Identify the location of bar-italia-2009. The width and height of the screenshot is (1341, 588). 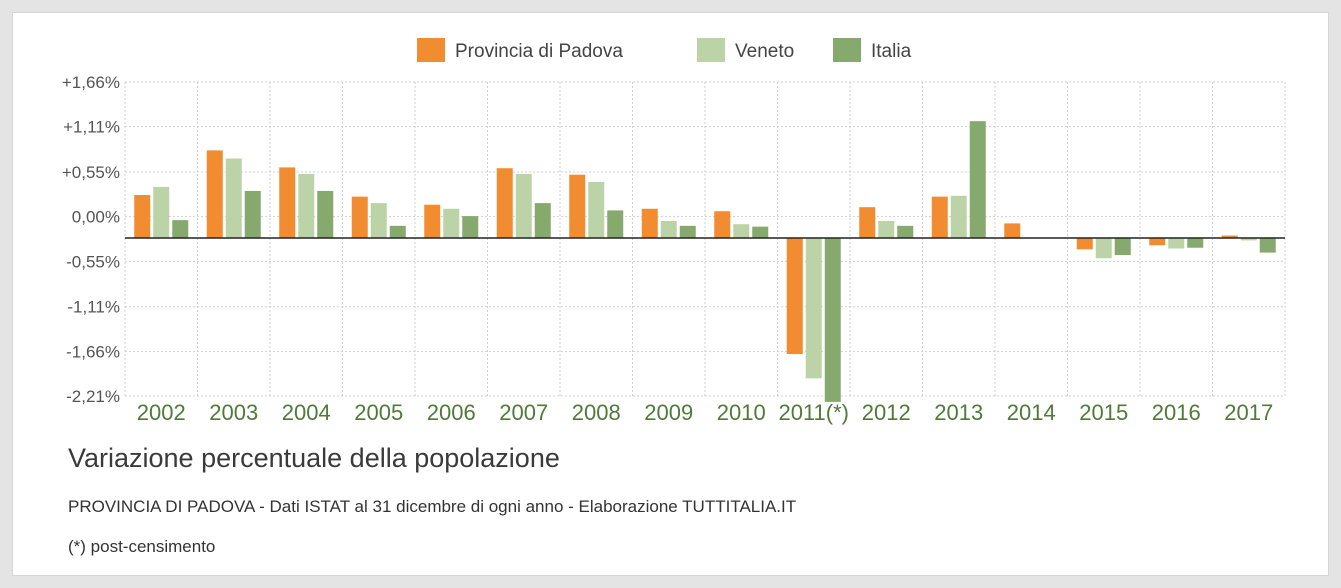
(687, 231).